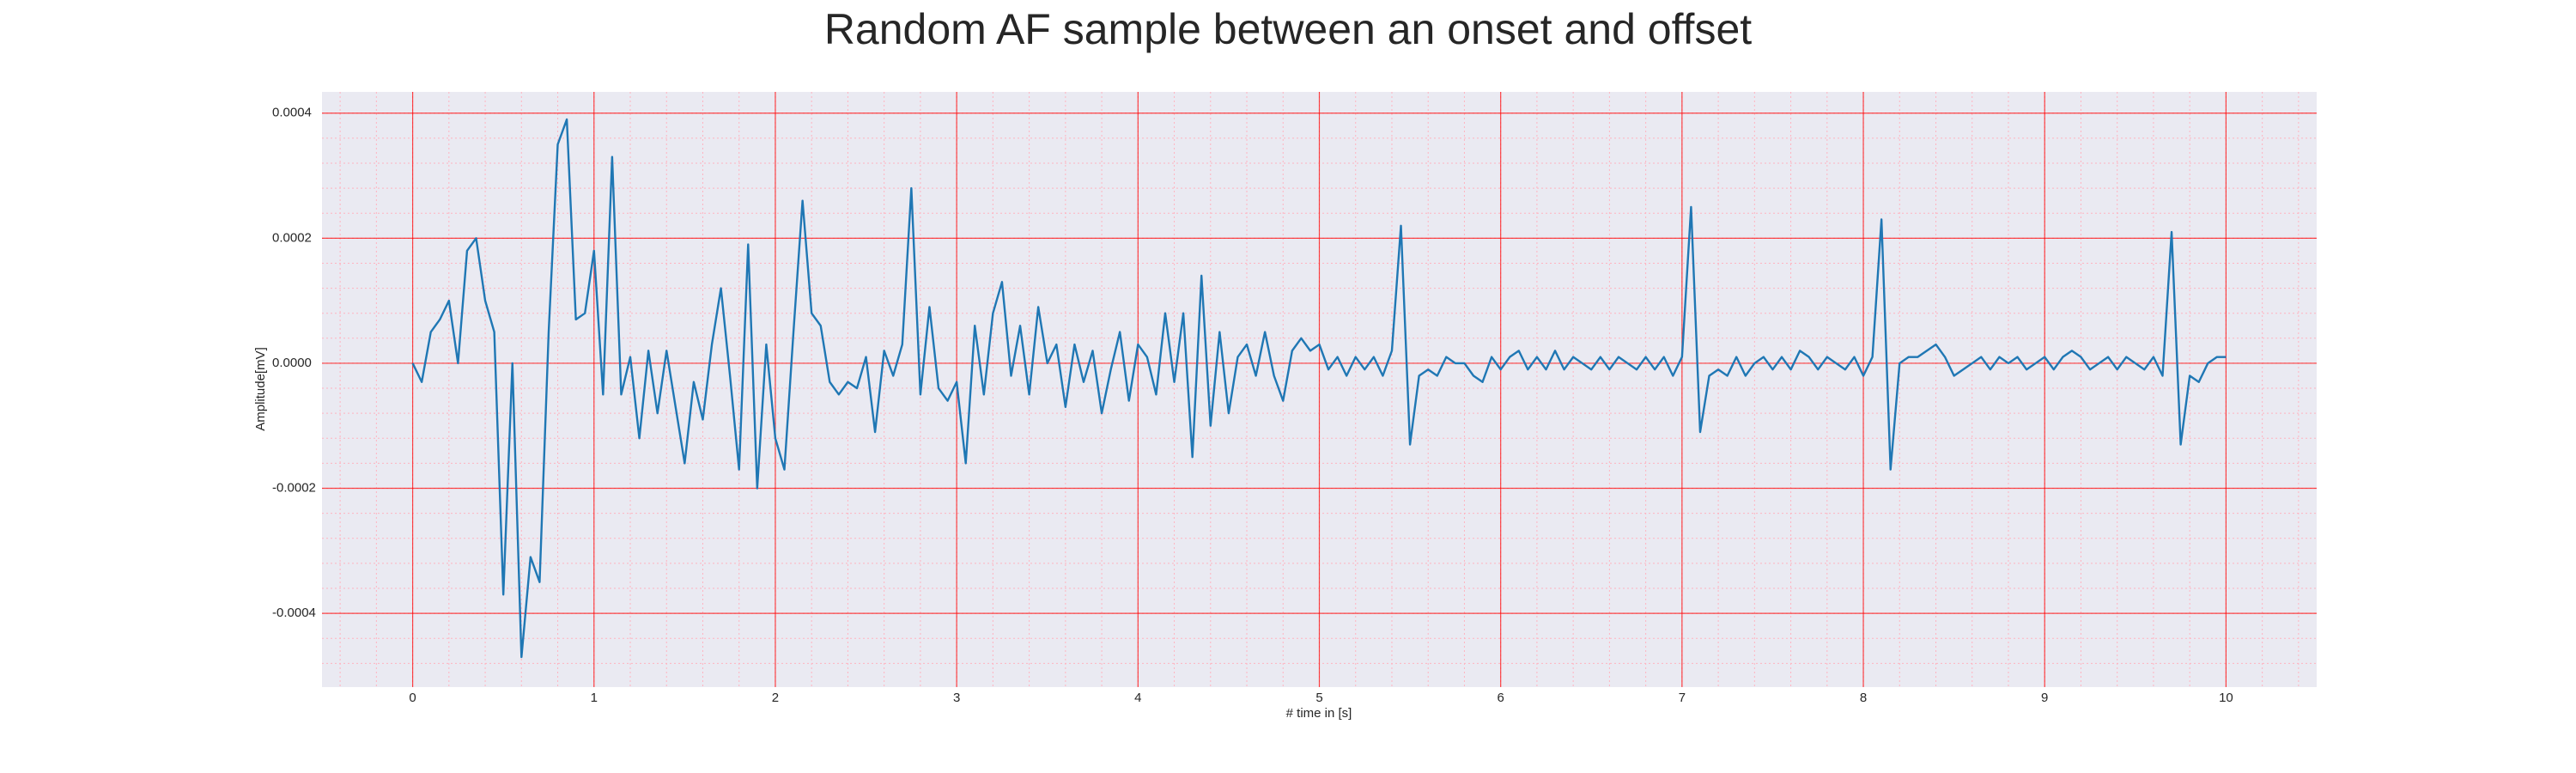 This screenshot has width=2576, height=773. Describe the element at coordinates (1501, 698) in the screenshot. I see `x-tick-label: 6` at that location.